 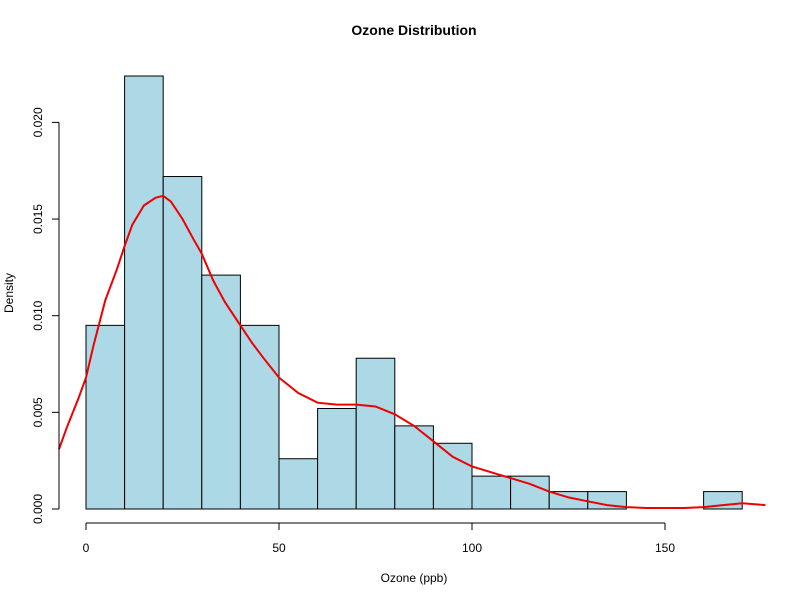 I want to click on y-axis-label: Density, so click(x=9, y=293).